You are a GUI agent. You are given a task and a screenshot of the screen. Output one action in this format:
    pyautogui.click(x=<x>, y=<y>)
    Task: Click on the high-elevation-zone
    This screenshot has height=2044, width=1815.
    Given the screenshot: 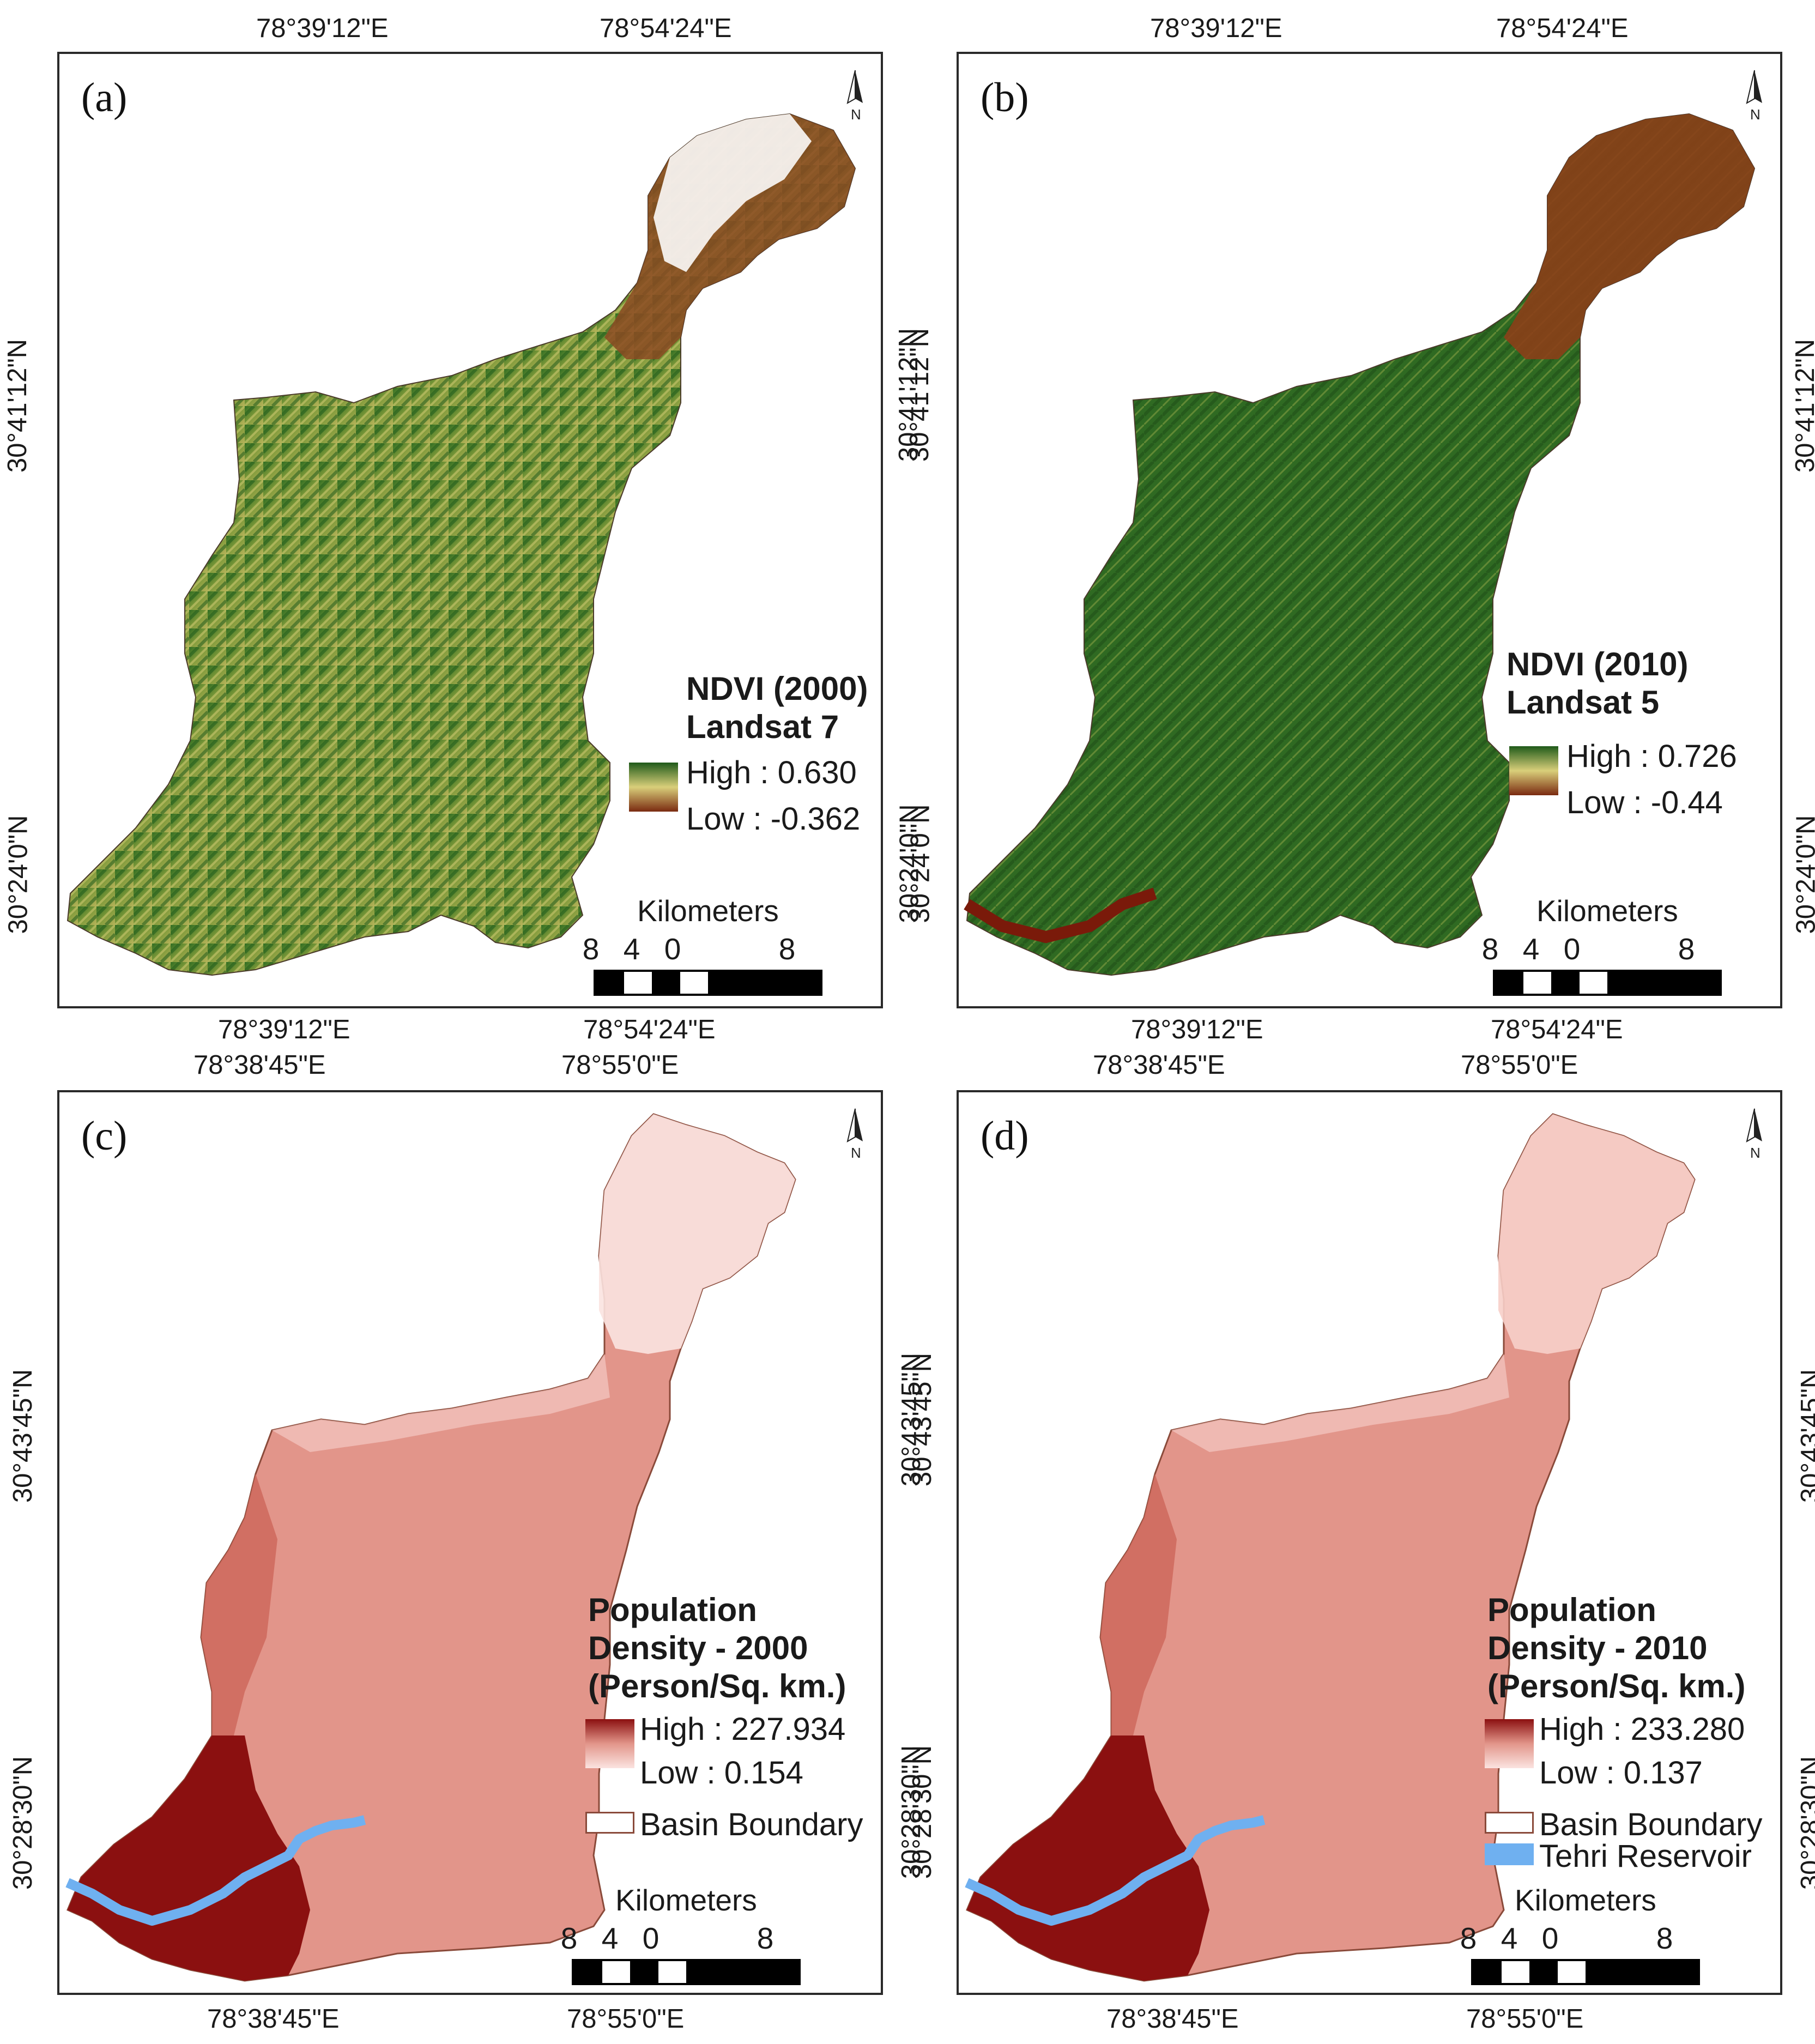 What is the action you would take?
    pyautogui.click(x=1629, y=236)
    